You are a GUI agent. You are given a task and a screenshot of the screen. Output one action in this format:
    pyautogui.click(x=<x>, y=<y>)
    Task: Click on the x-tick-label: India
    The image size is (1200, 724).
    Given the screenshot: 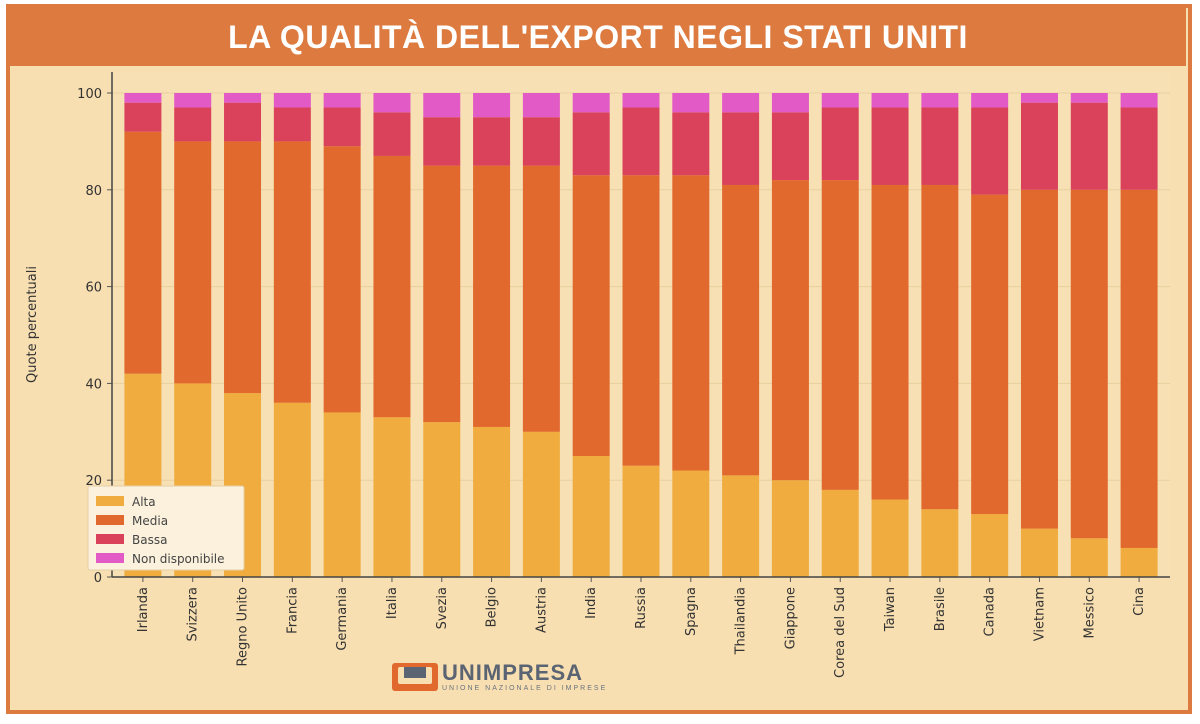 What is the action you would take?
    pyautogui.click(x=591, y=603)
    